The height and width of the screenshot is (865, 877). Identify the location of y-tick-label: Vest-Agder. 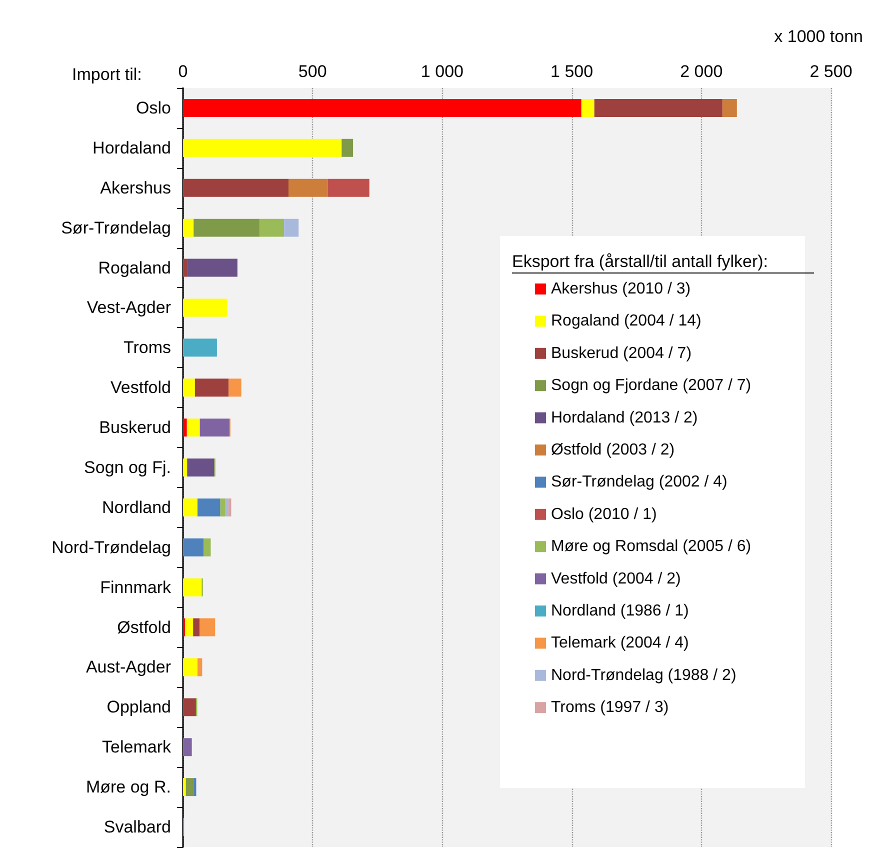
(129, 308).